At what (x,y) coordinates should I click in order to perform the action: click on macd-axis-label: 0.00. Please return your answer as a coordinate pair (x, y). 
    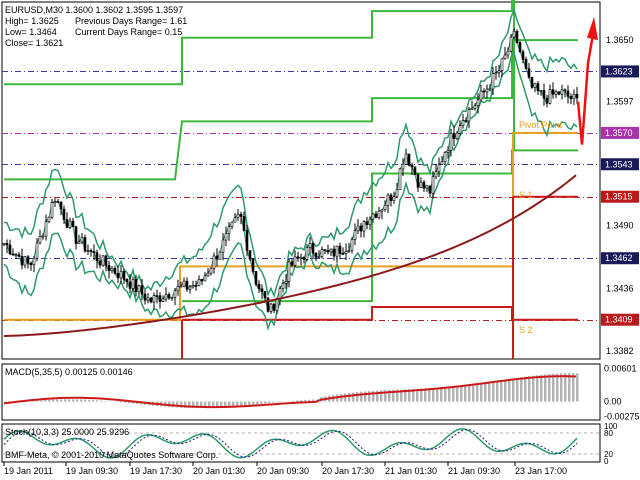
    Looking at the image, I should click on (613, 402).